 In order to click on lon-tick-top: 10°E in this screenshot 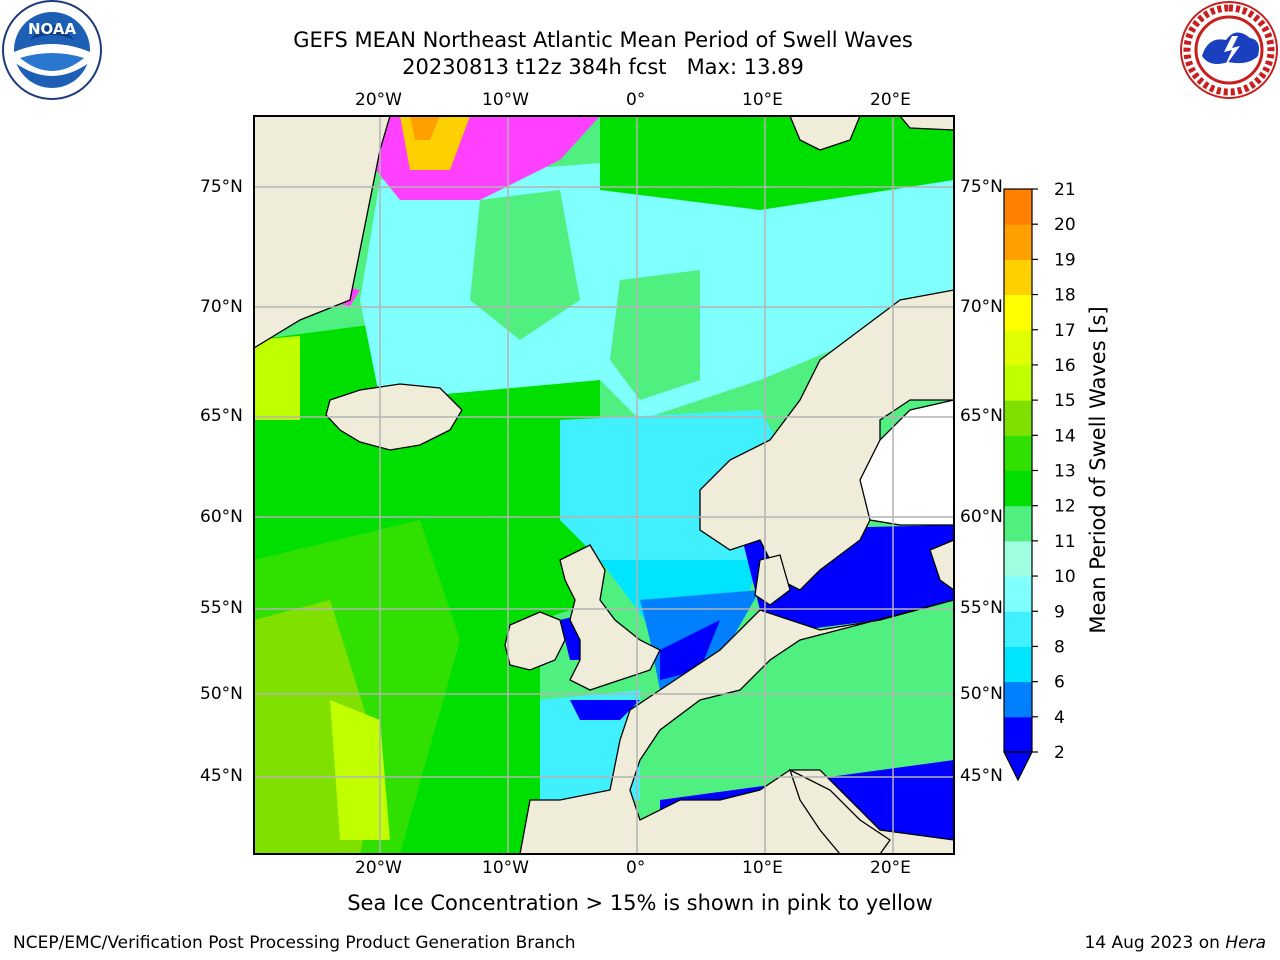, I will do `click(762, 100)`.